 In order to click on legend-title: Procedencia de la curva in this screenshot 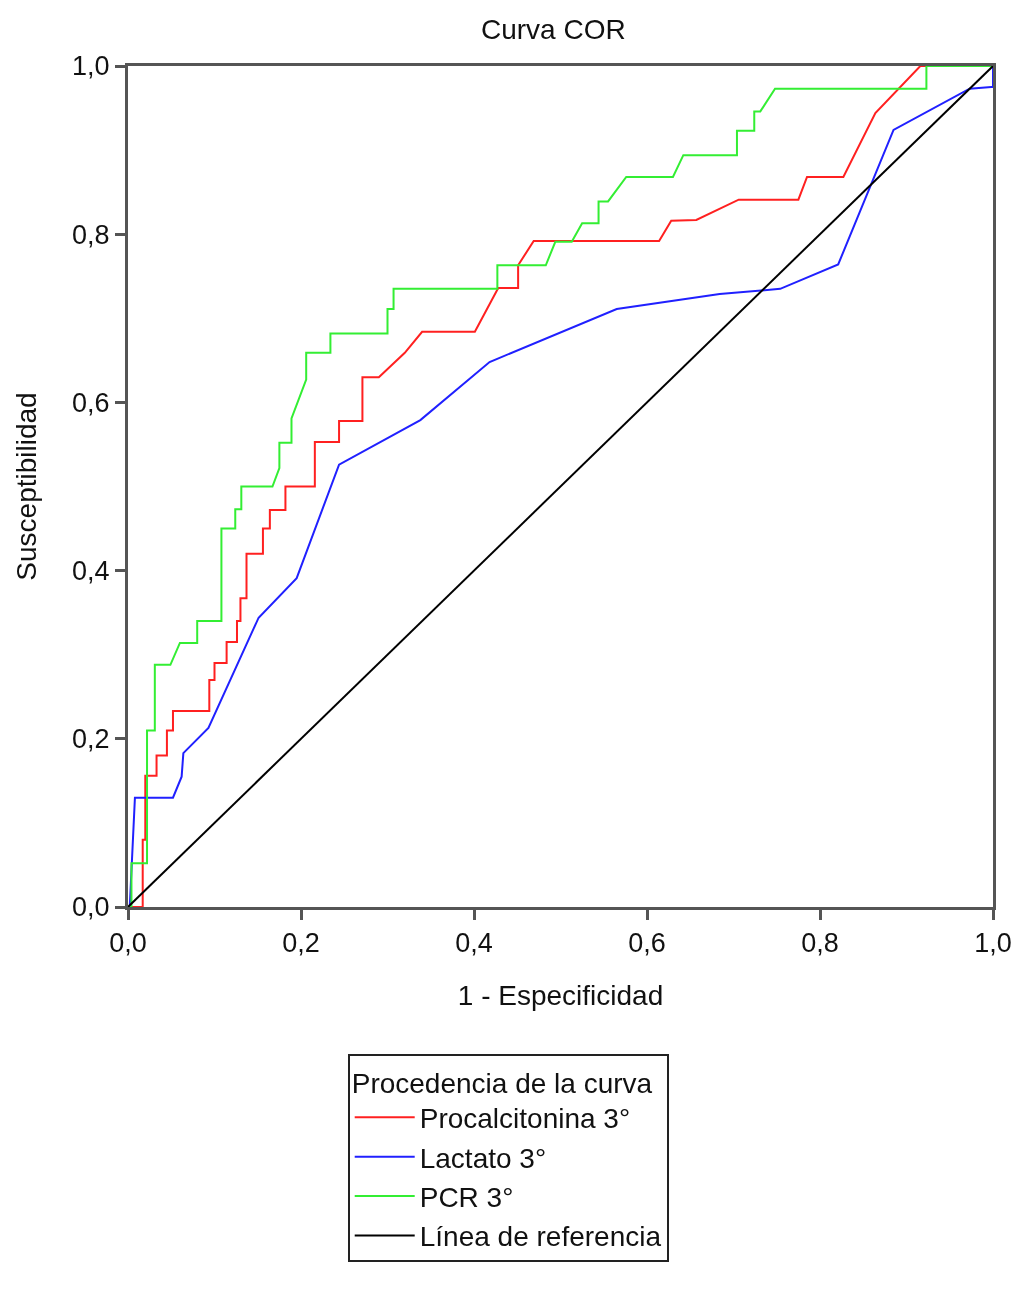, I will do `click(502, 1083)`.